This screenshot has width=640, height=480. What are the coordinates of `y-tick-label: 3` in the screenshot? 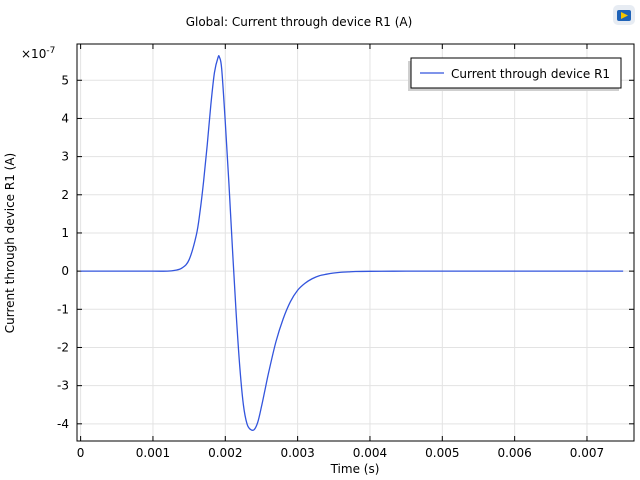 It's located at (65, 157).